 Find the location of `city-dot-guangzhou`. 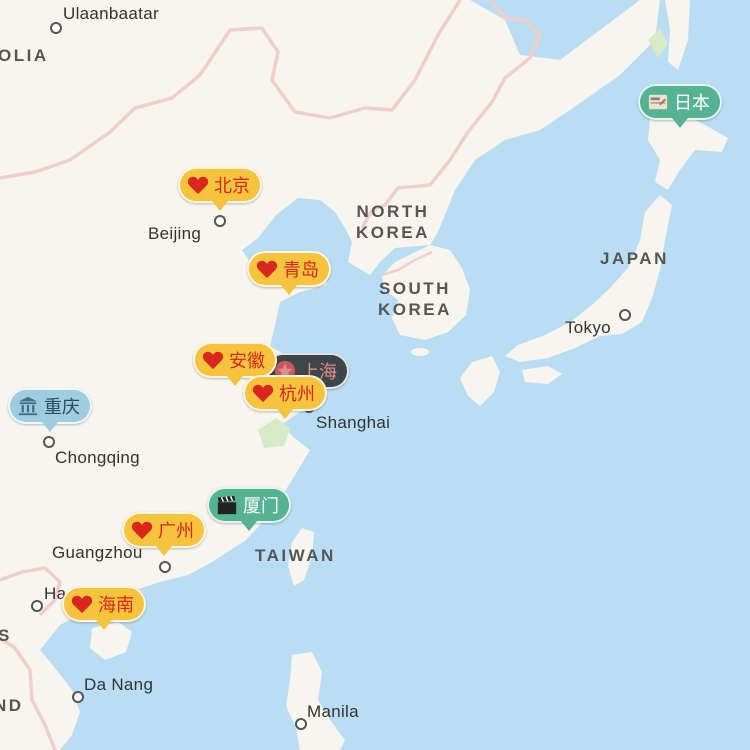

city-dot-guangzhou is located at coordinates (165, 567).